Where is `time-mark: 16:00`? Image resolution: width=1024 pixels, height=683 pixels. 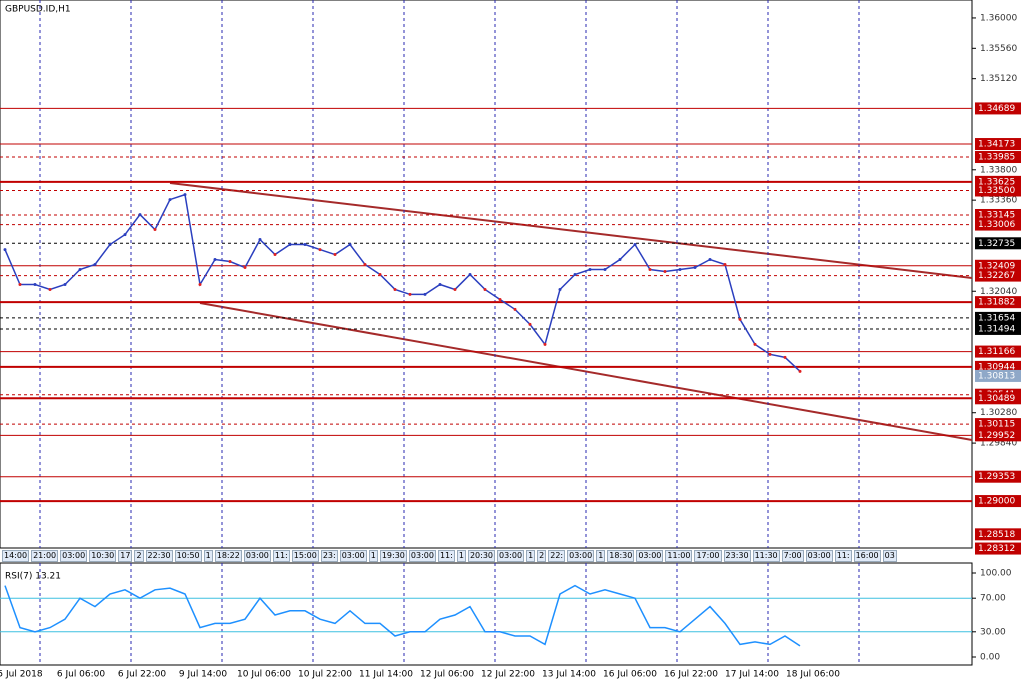 time-mark: 16:00 is located at coordinates (867, 556).